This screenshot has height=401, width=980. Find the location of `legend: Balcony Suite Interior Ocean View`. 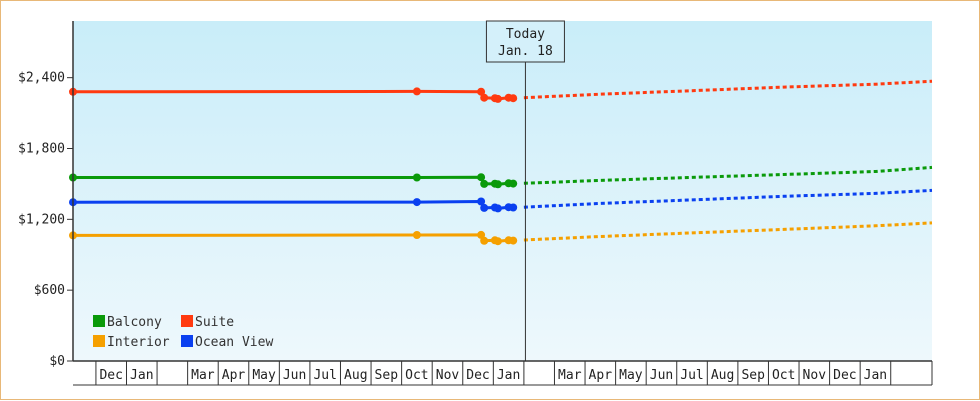

legend: Balcony Suite Interior Ocean View is located at coordinates (183, 332).